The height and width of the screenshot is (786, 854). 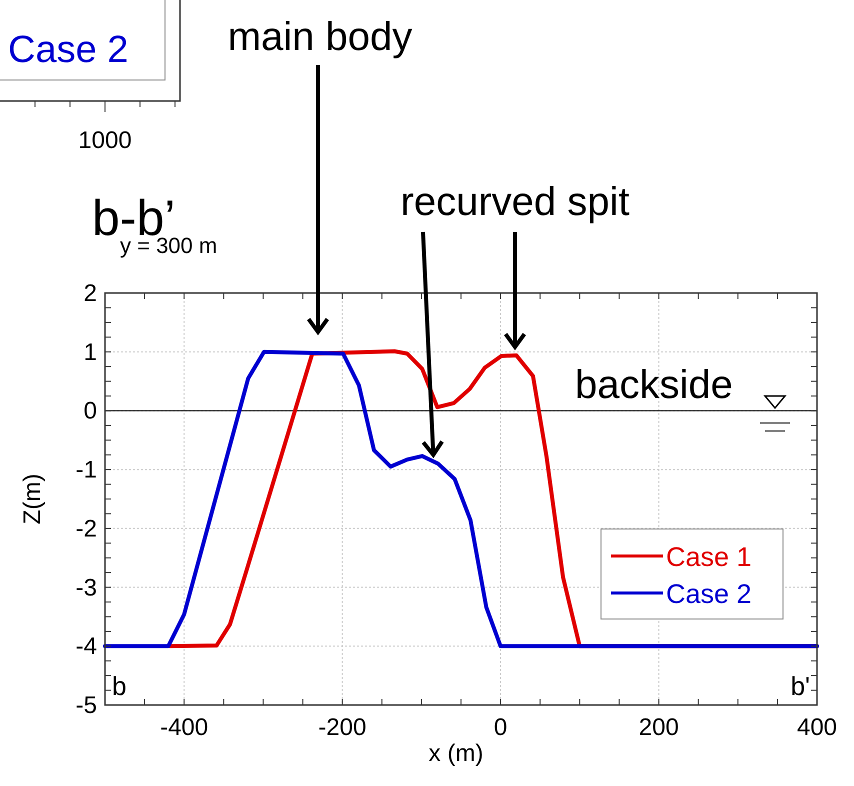 What do you see at coordinates (515, 202) in the screenshot?
I see `annotation: recurved spit` at bounding box center [515, 202].